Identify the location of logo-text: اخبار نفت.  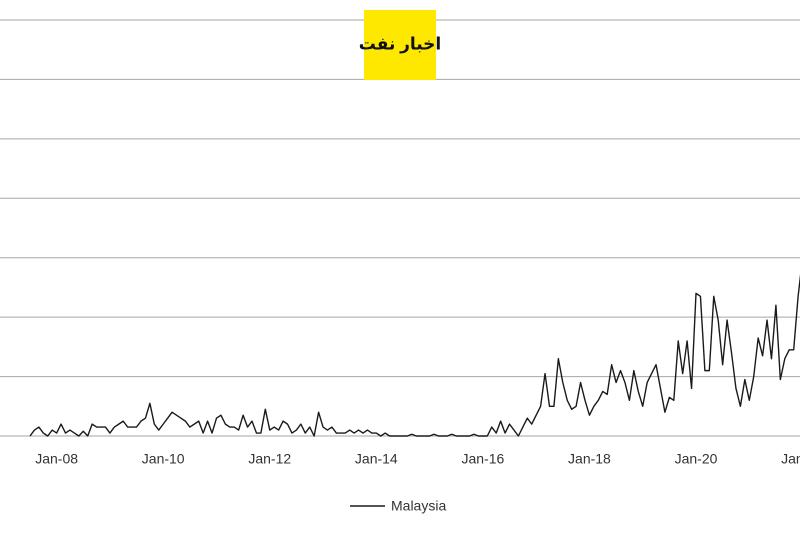
(400, 43).